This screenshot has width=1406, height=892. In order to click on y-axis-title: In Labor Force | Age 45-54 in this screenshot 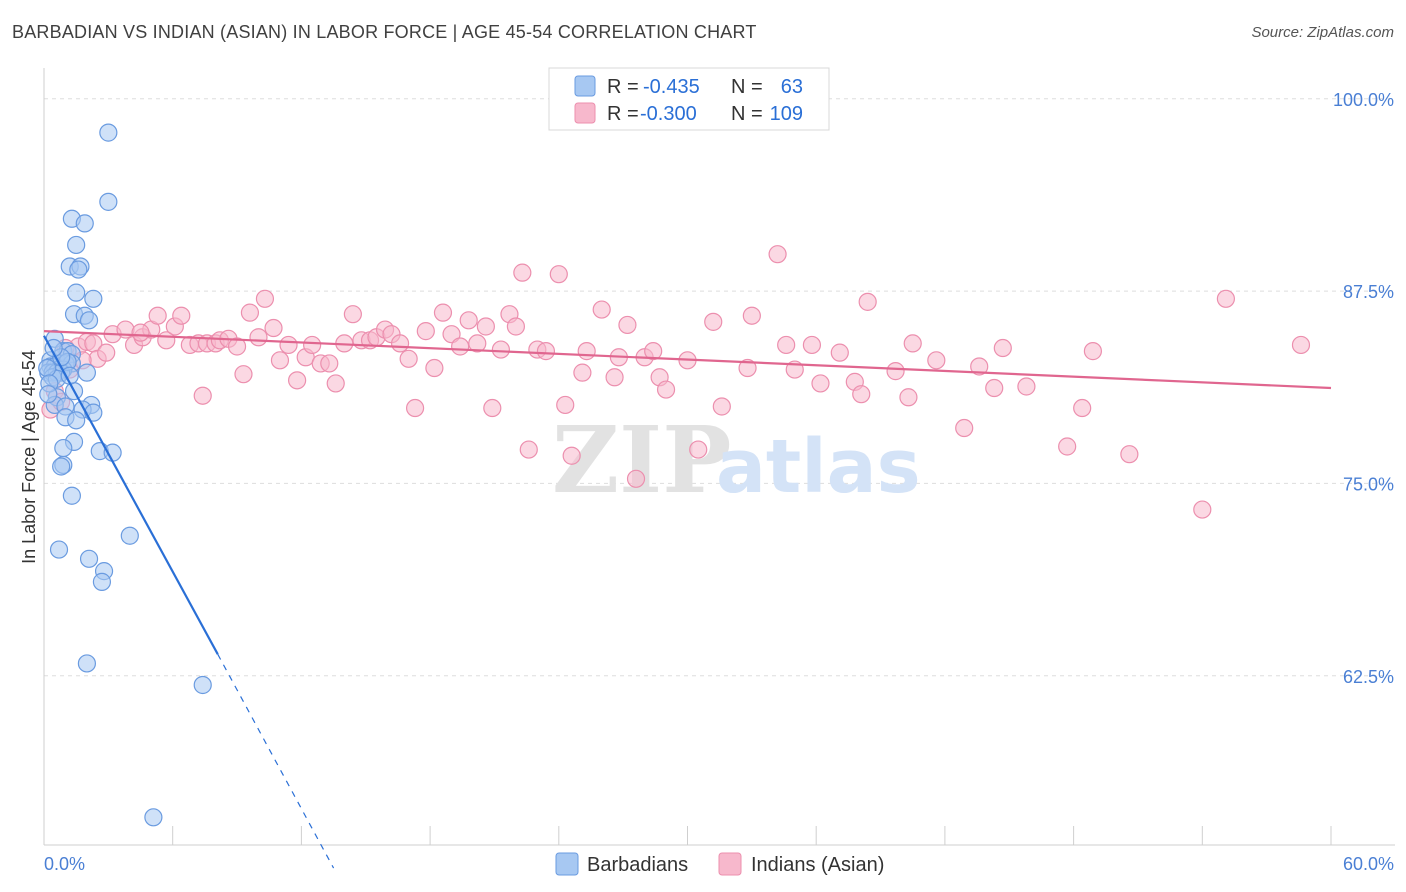, I will do `click(29, 457)`.